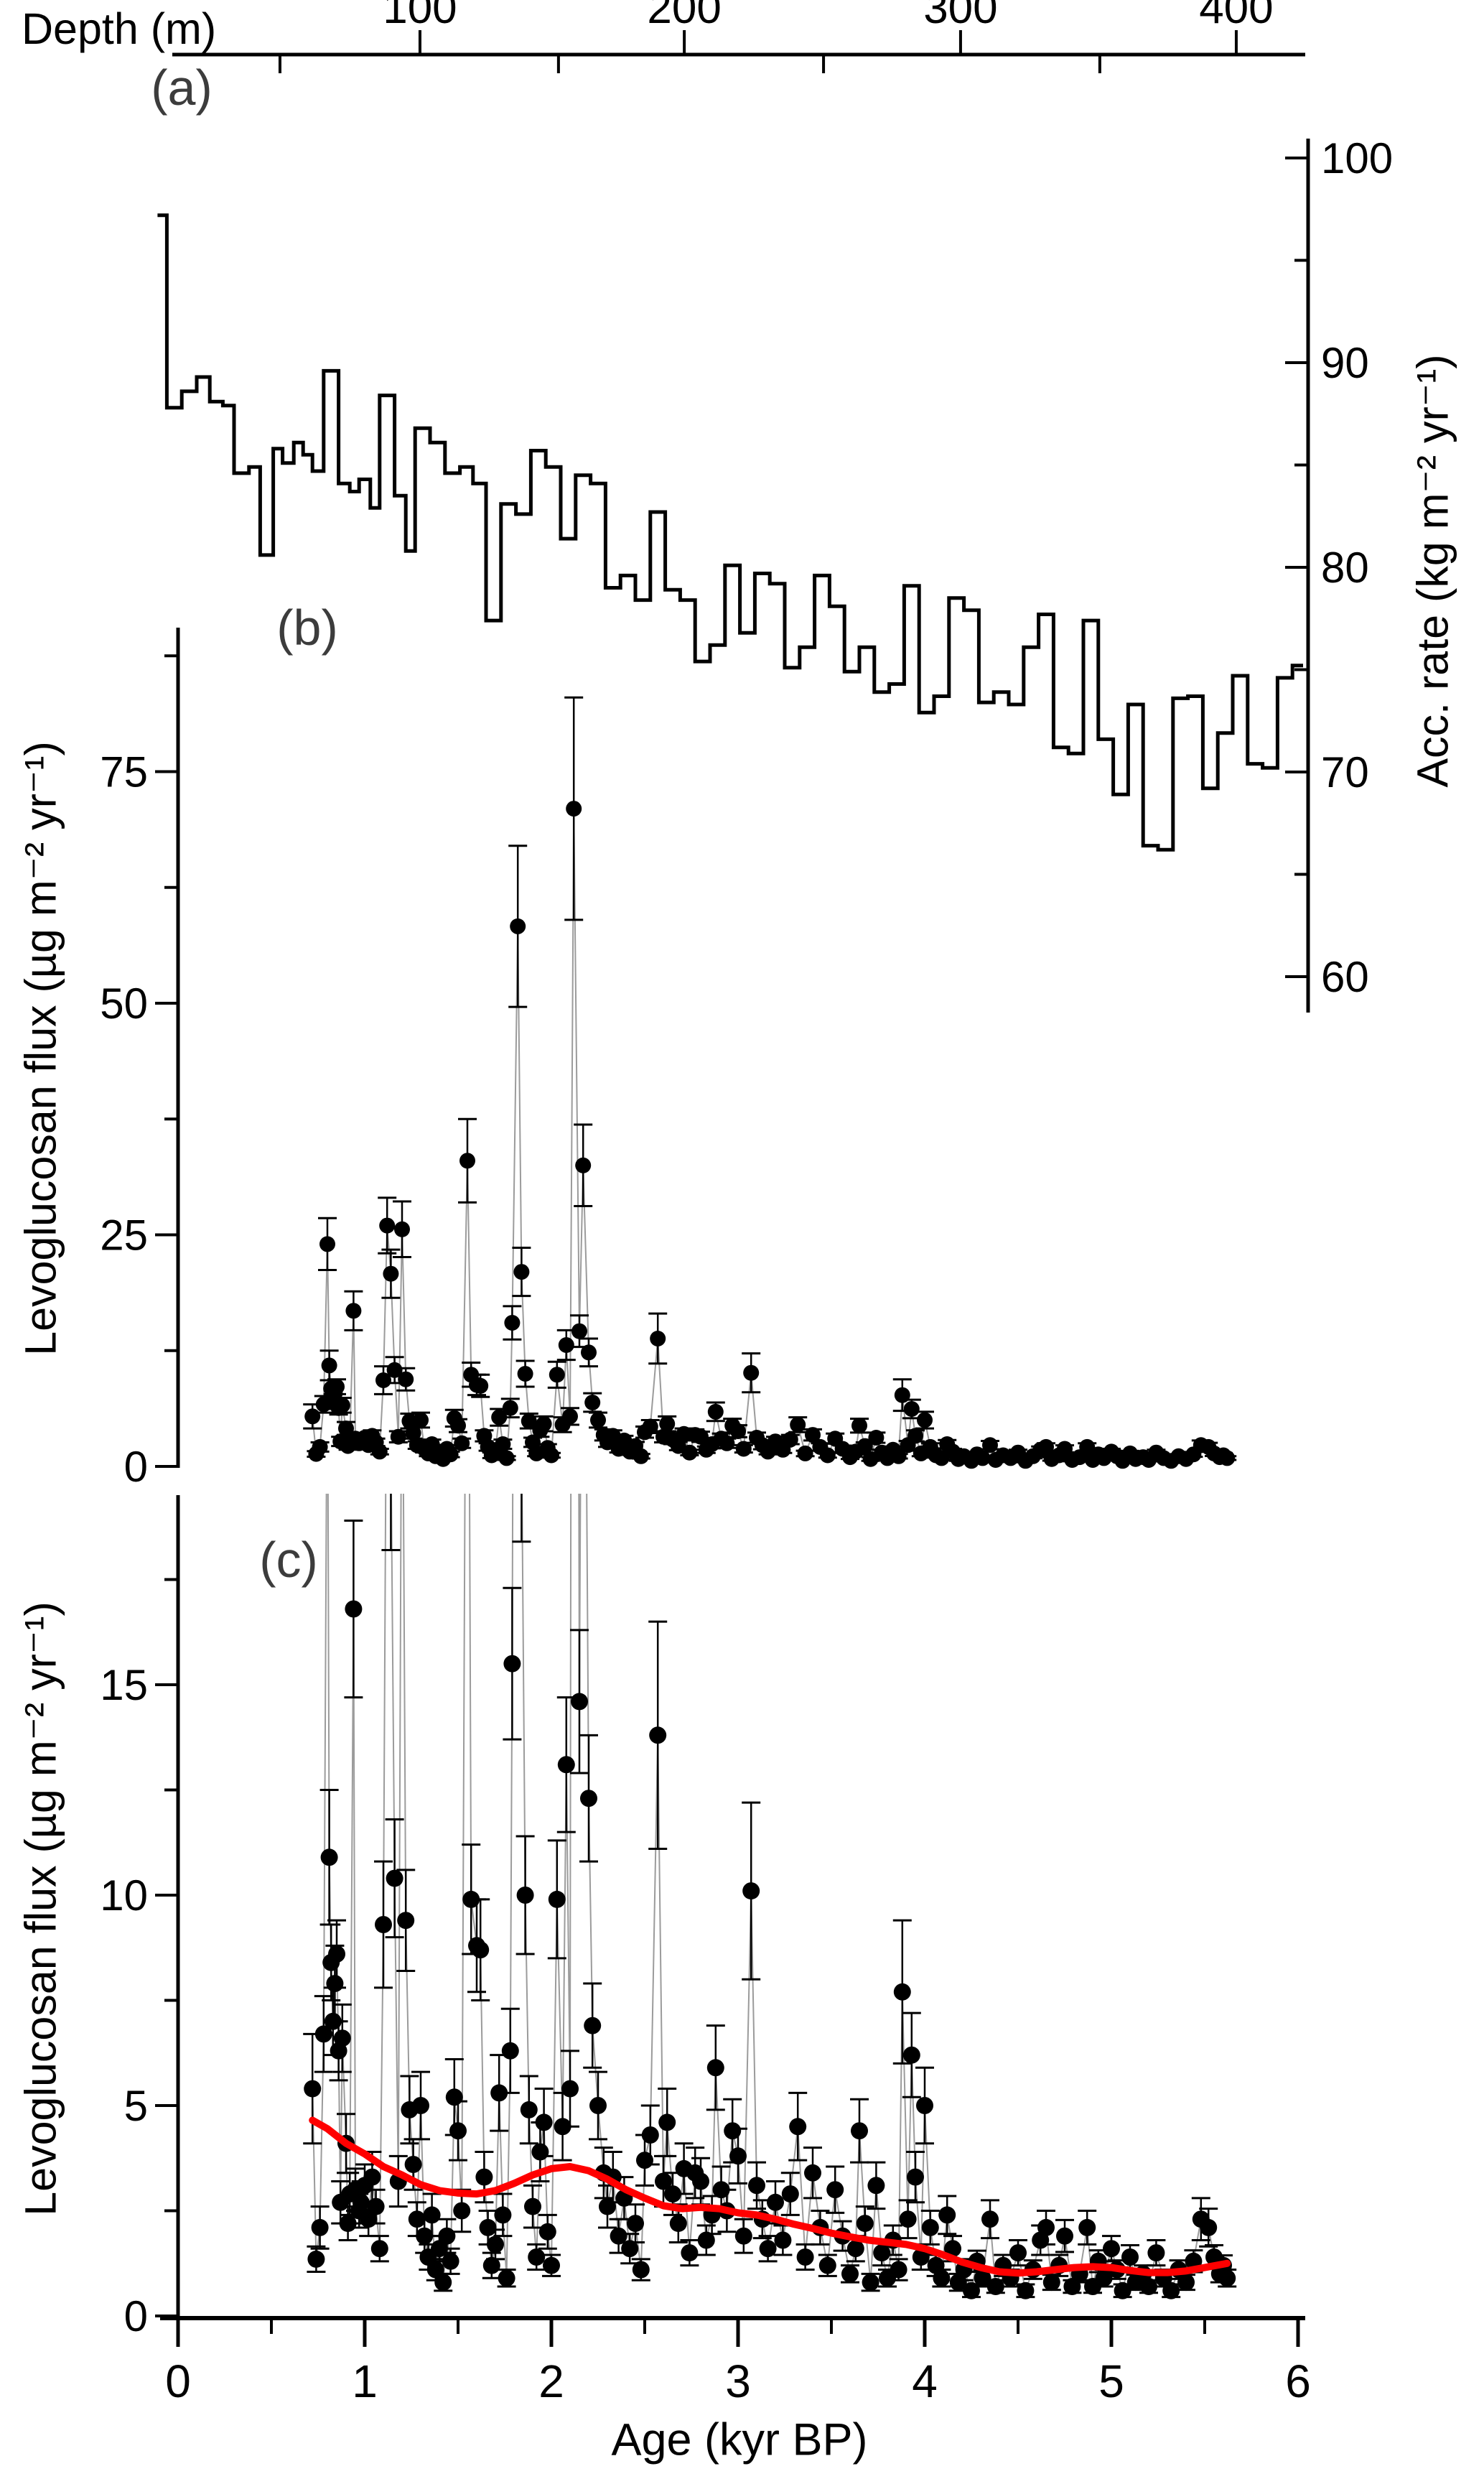 The image size is (1484, 2484). Describe the element at coordinates (1345, 363) in the screenshot. I see `acc-rate-tick-label: 90` at that location.